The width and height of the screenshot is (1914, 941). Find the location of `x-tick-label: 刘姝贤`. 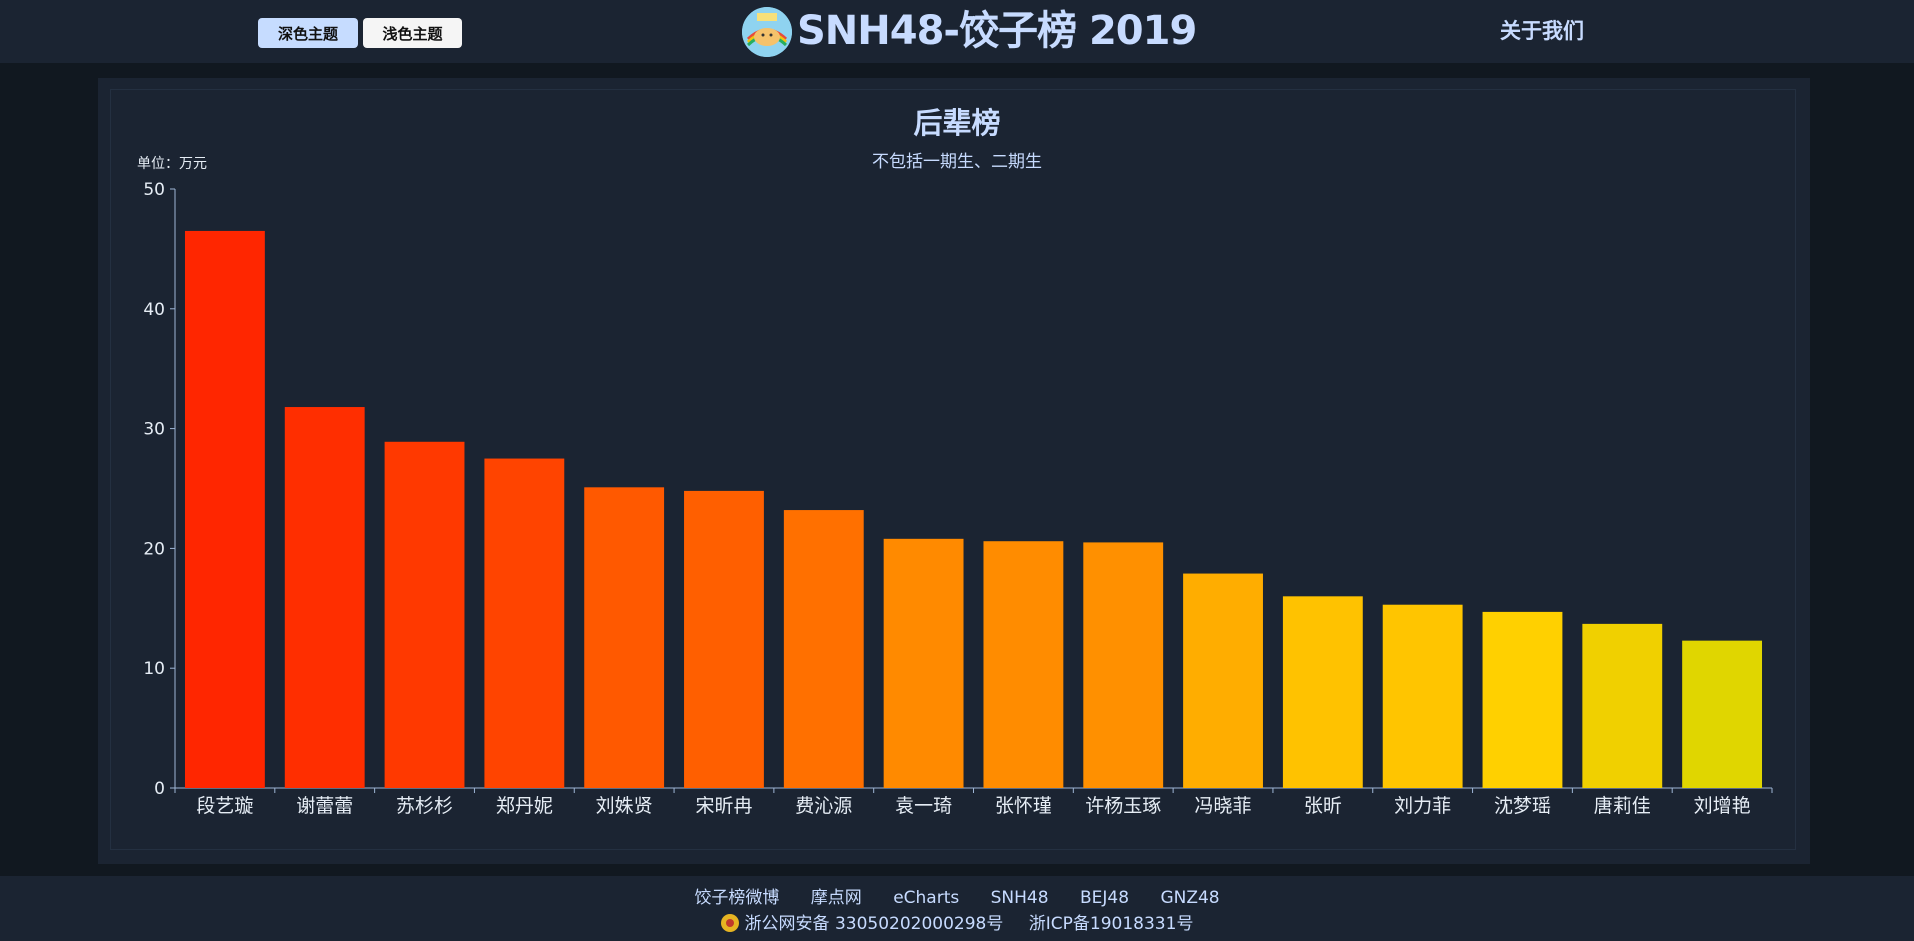

x-tick-label: 刘姝贤 is located at coordinates (624, 806).